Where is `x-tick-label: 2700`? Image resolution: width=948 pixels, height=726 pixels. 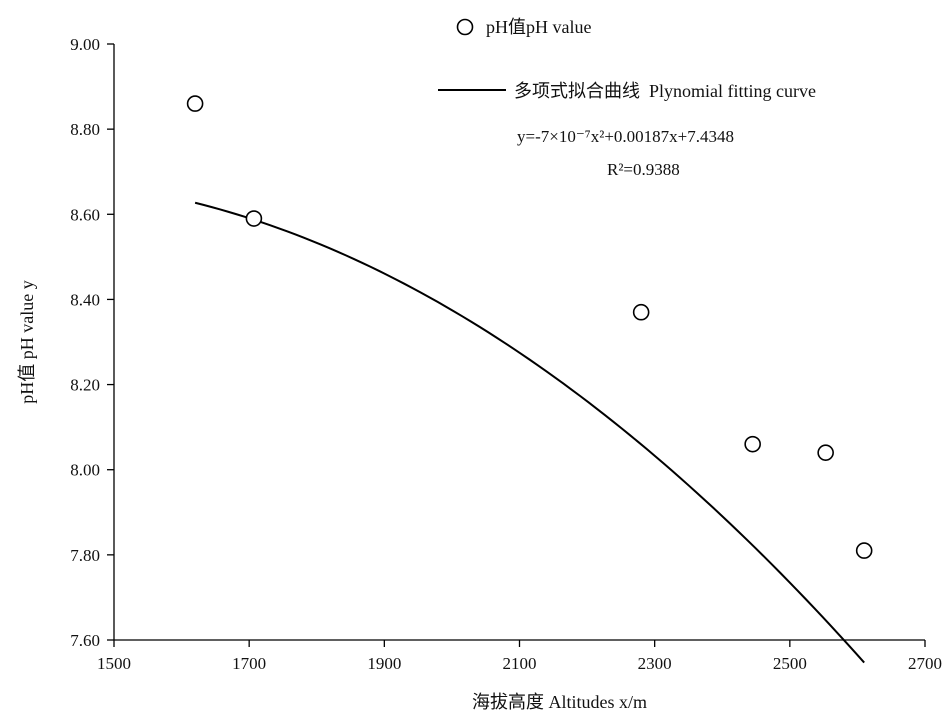
x-tick-label: 2700 is located at coordinates (925, 663).